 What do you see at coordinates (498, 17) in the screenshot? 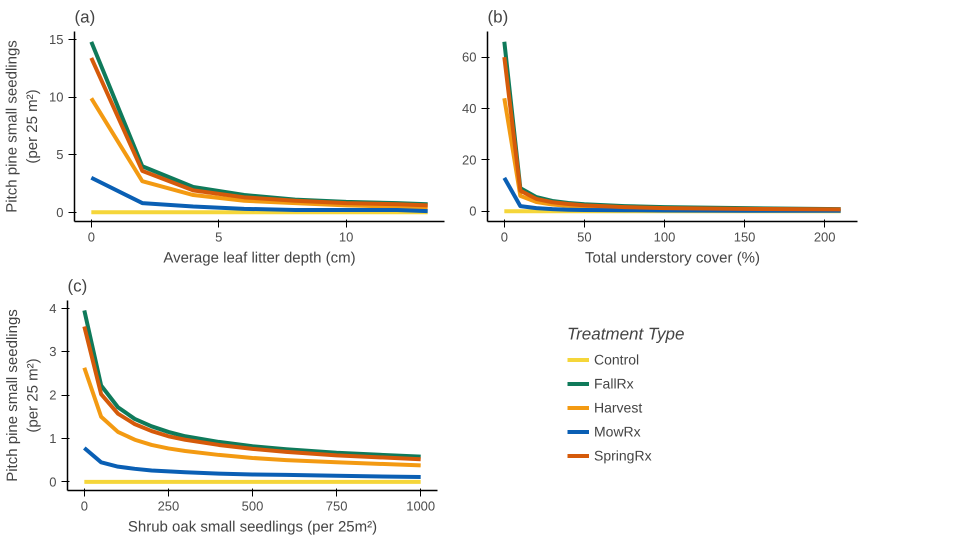
I see `chart-title: (b)` at bounding box center [498, 17].